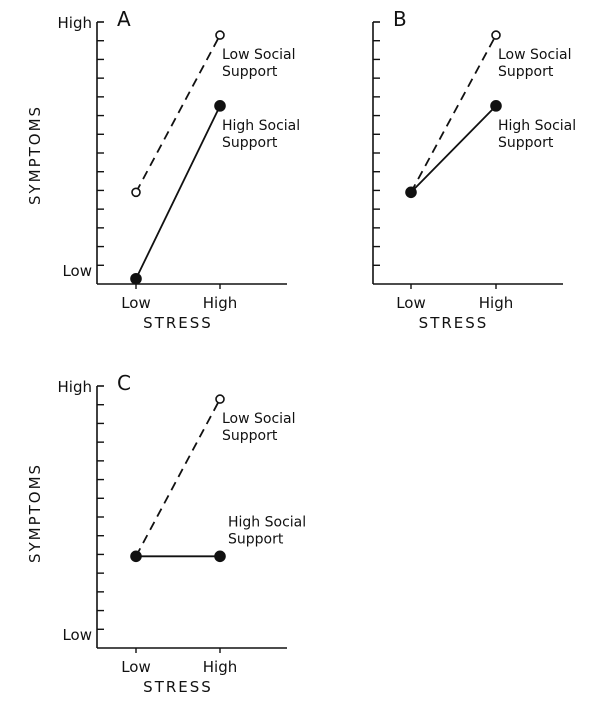  Describe the element at coordinates (400, 19) in the screenshot. I see `panel-letter: B` at that location.